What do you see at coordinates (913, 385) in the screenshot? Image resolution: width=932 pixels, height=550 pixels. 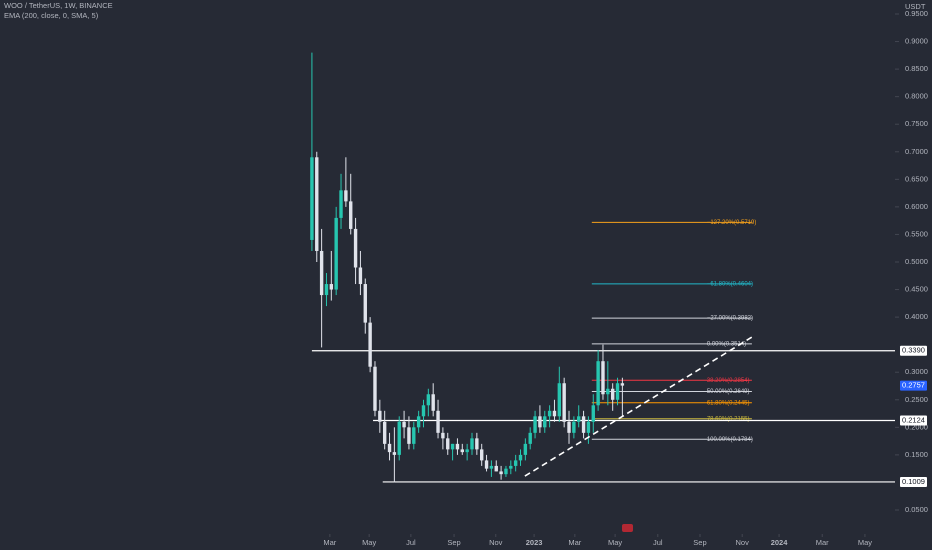 I see `current-price-box` at bounding box center [913, 385].